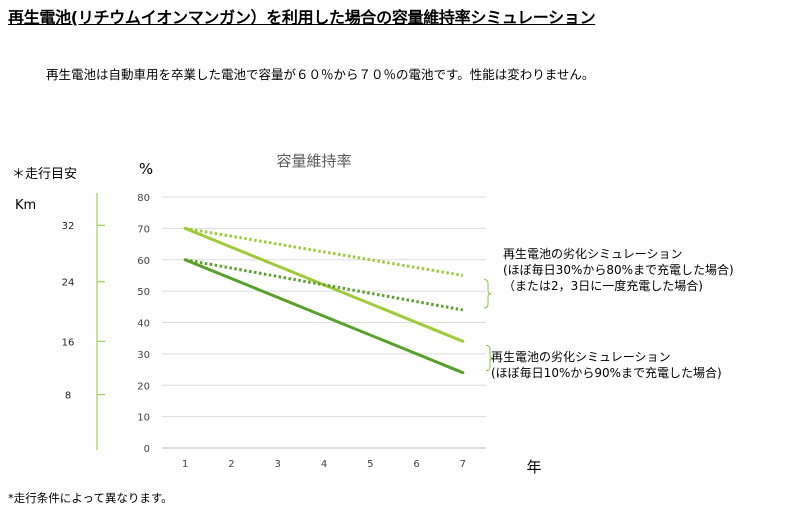 The image size is (788, 516). Describe the element at coordinates (302, 17) in the screenshot. I see `page-title: 再生電池(リチウムイオンマンガン）を利用した場合の容量維持率シミュレーション` at that location.